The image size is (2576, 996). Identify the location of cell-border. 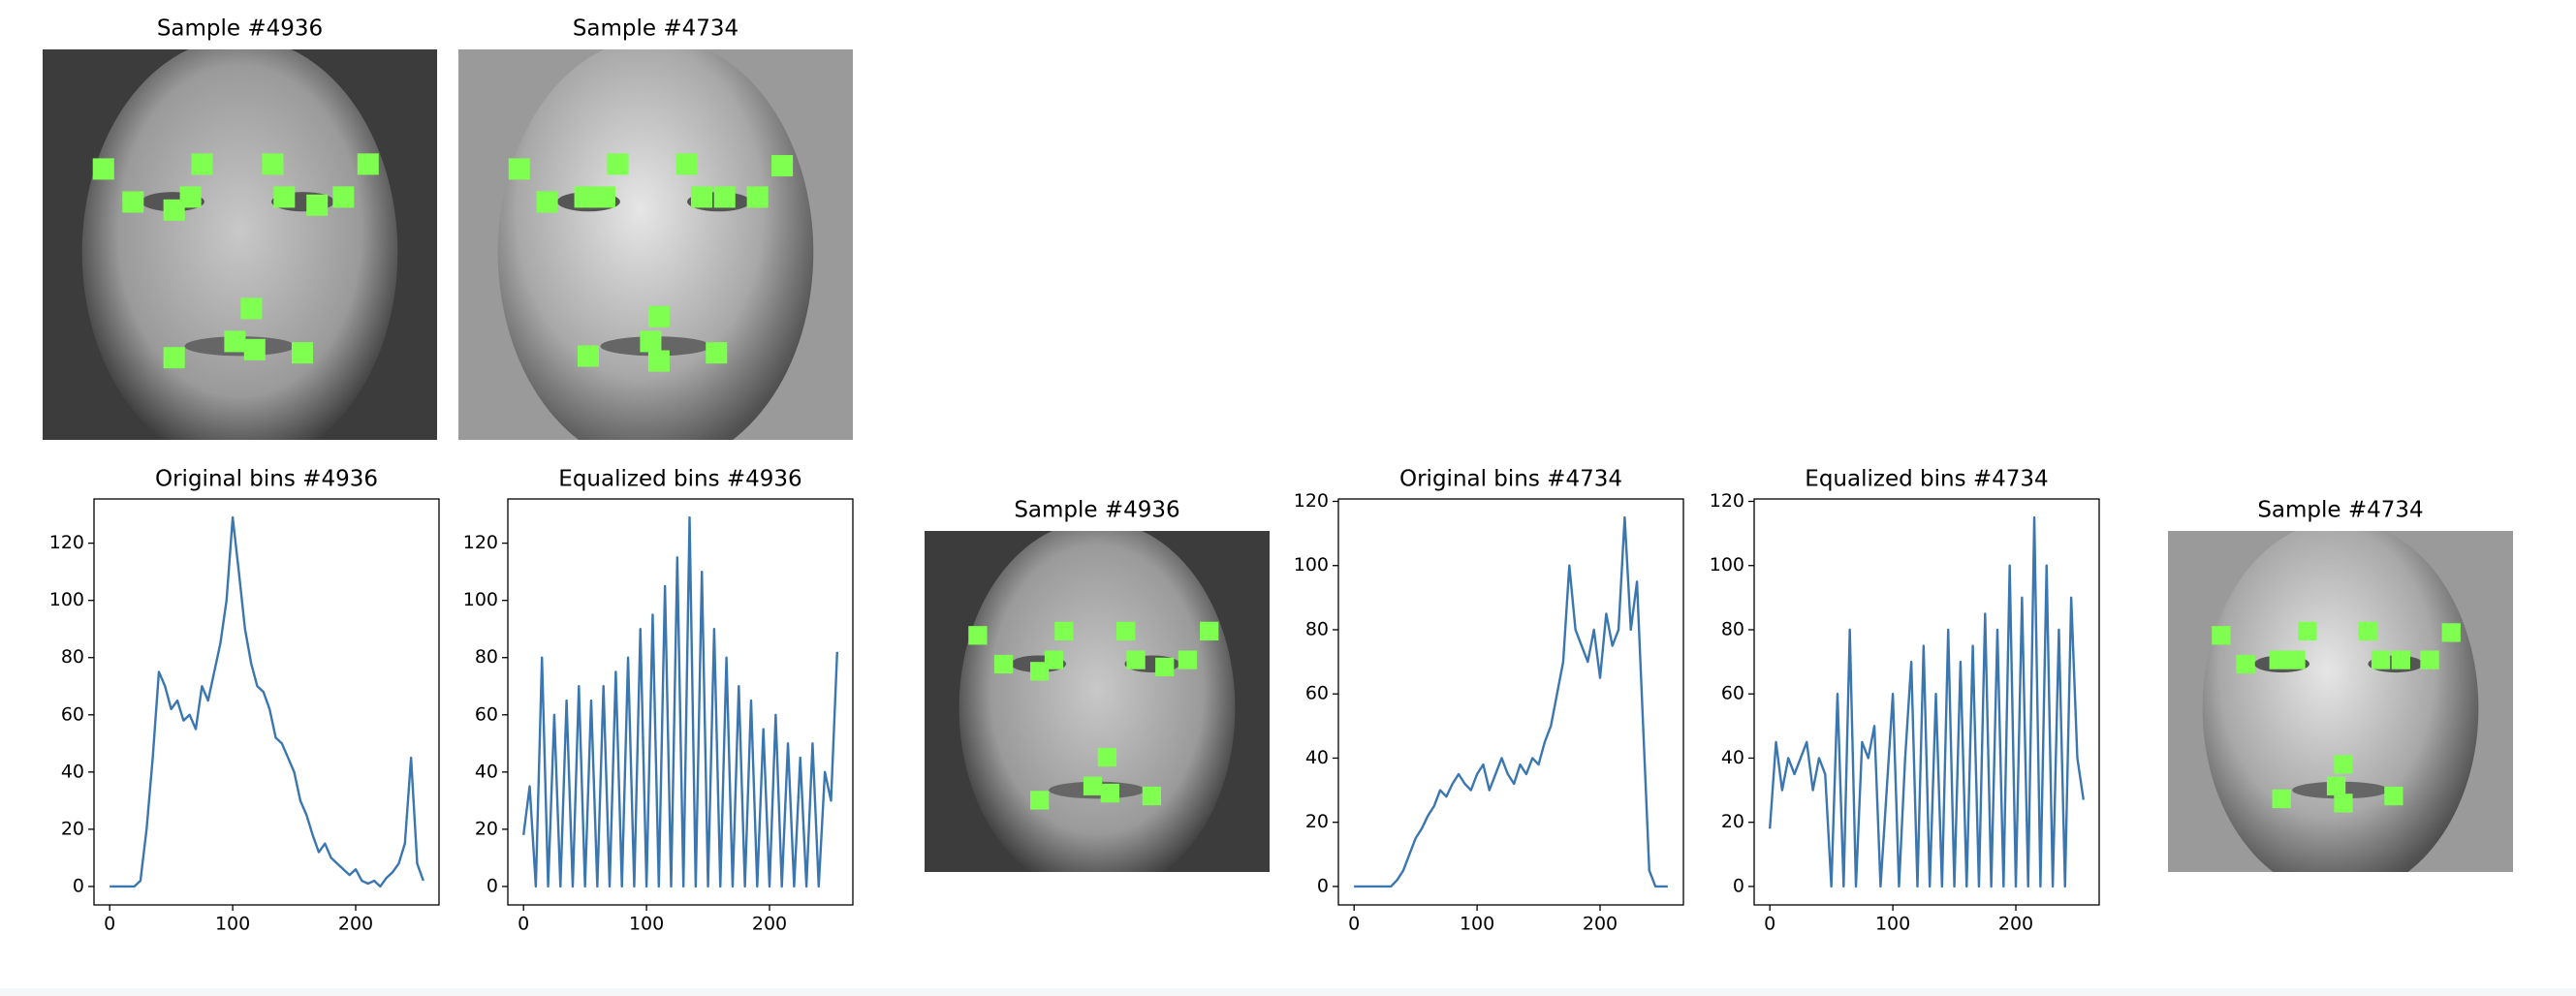
(1288, 992).